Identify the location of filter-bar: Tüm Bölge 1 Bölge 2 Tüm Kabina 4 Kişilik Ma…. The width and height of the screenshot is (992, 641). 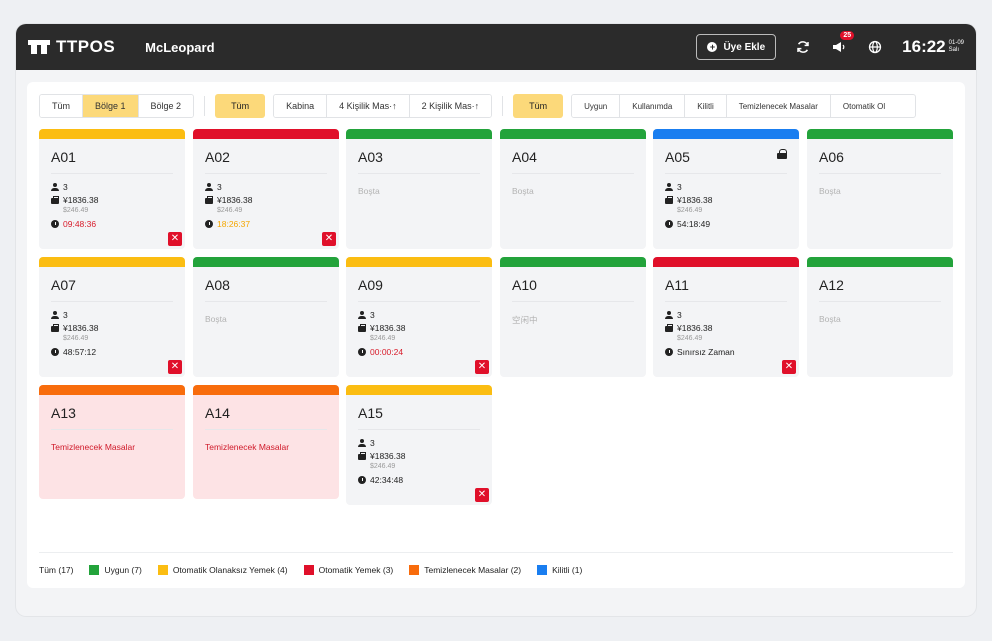
(478, 106).